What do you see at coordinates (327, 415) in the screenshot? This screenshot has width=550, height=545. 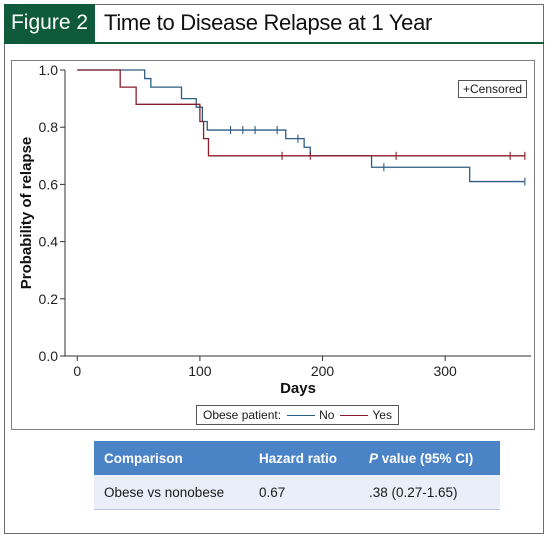 I see `legend-label-no: No` at bounding box center [327, 415].